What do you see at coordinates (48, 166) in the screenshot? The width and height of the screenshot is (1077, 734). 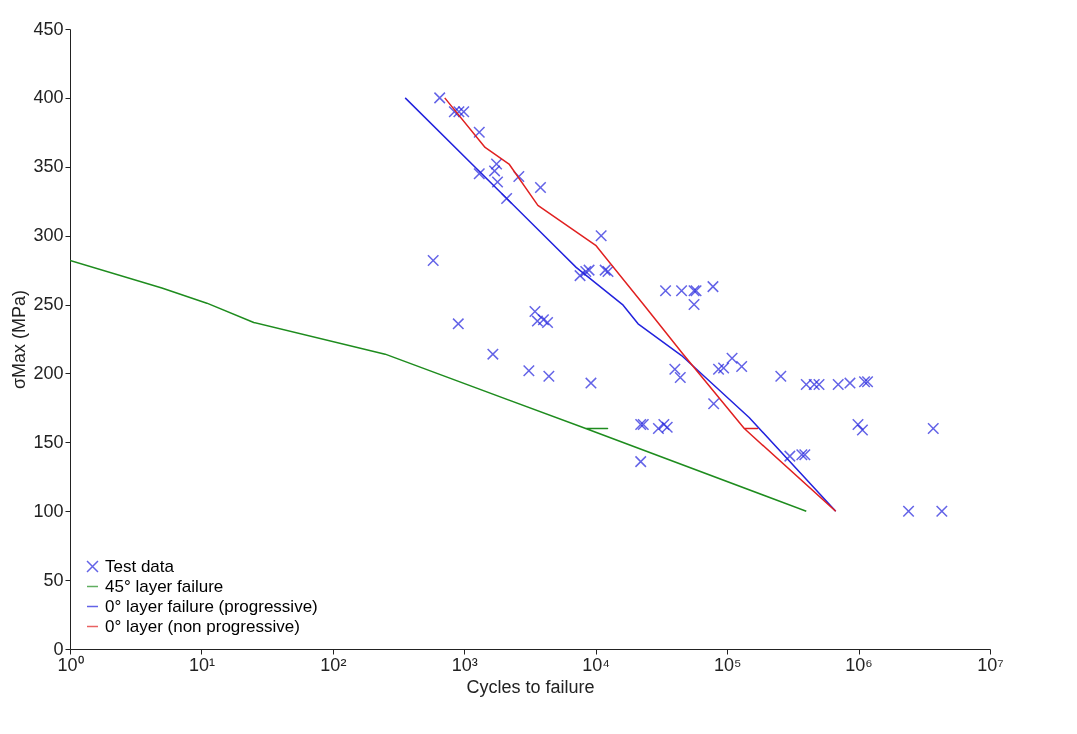 I see `y-tick-label: 350` at bounding box center [48, 166].